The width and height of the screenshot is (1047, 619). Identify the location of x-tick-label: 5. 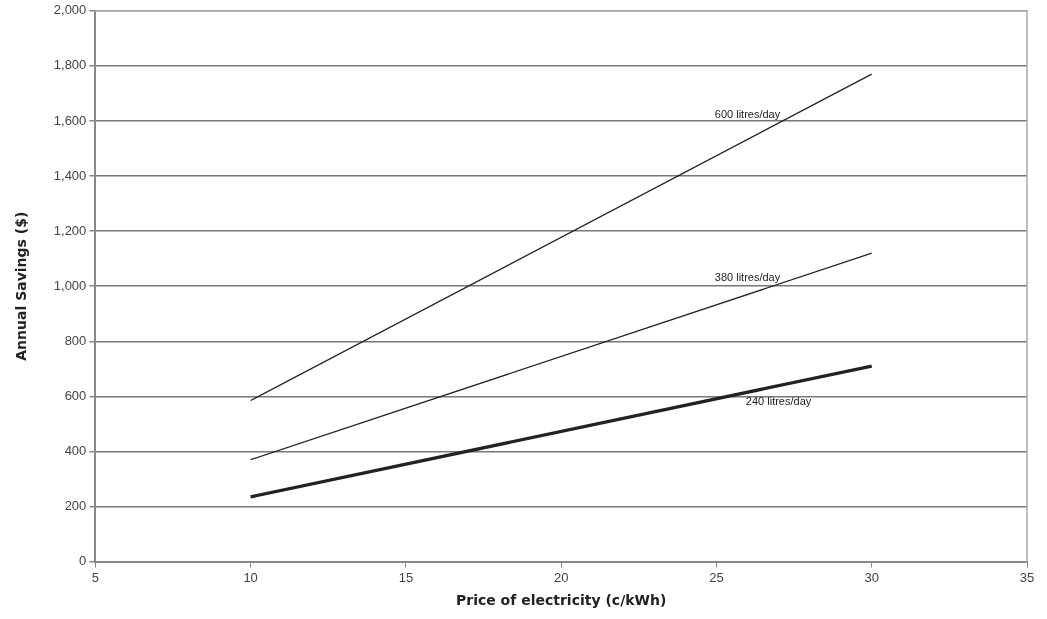
(95, 577).